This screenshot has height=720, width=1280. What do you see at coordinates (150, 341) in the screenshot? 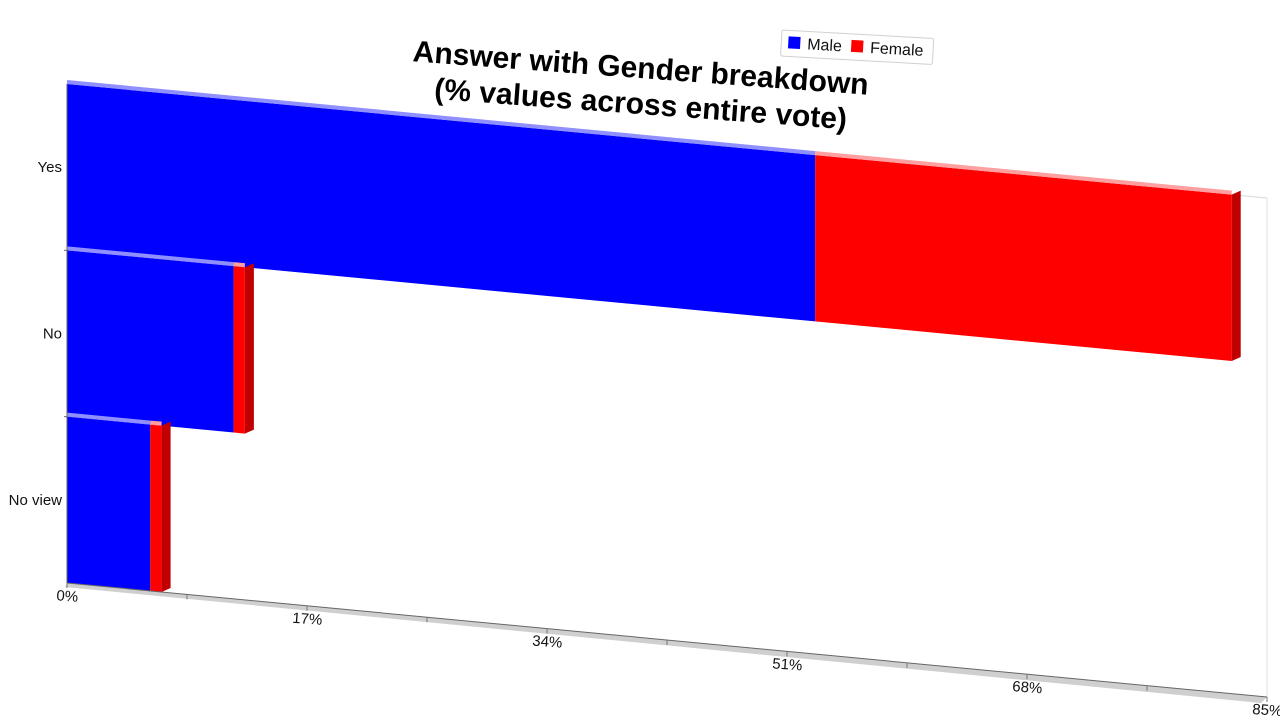
I see `bar-no-male` at bounding box center [150, 341].